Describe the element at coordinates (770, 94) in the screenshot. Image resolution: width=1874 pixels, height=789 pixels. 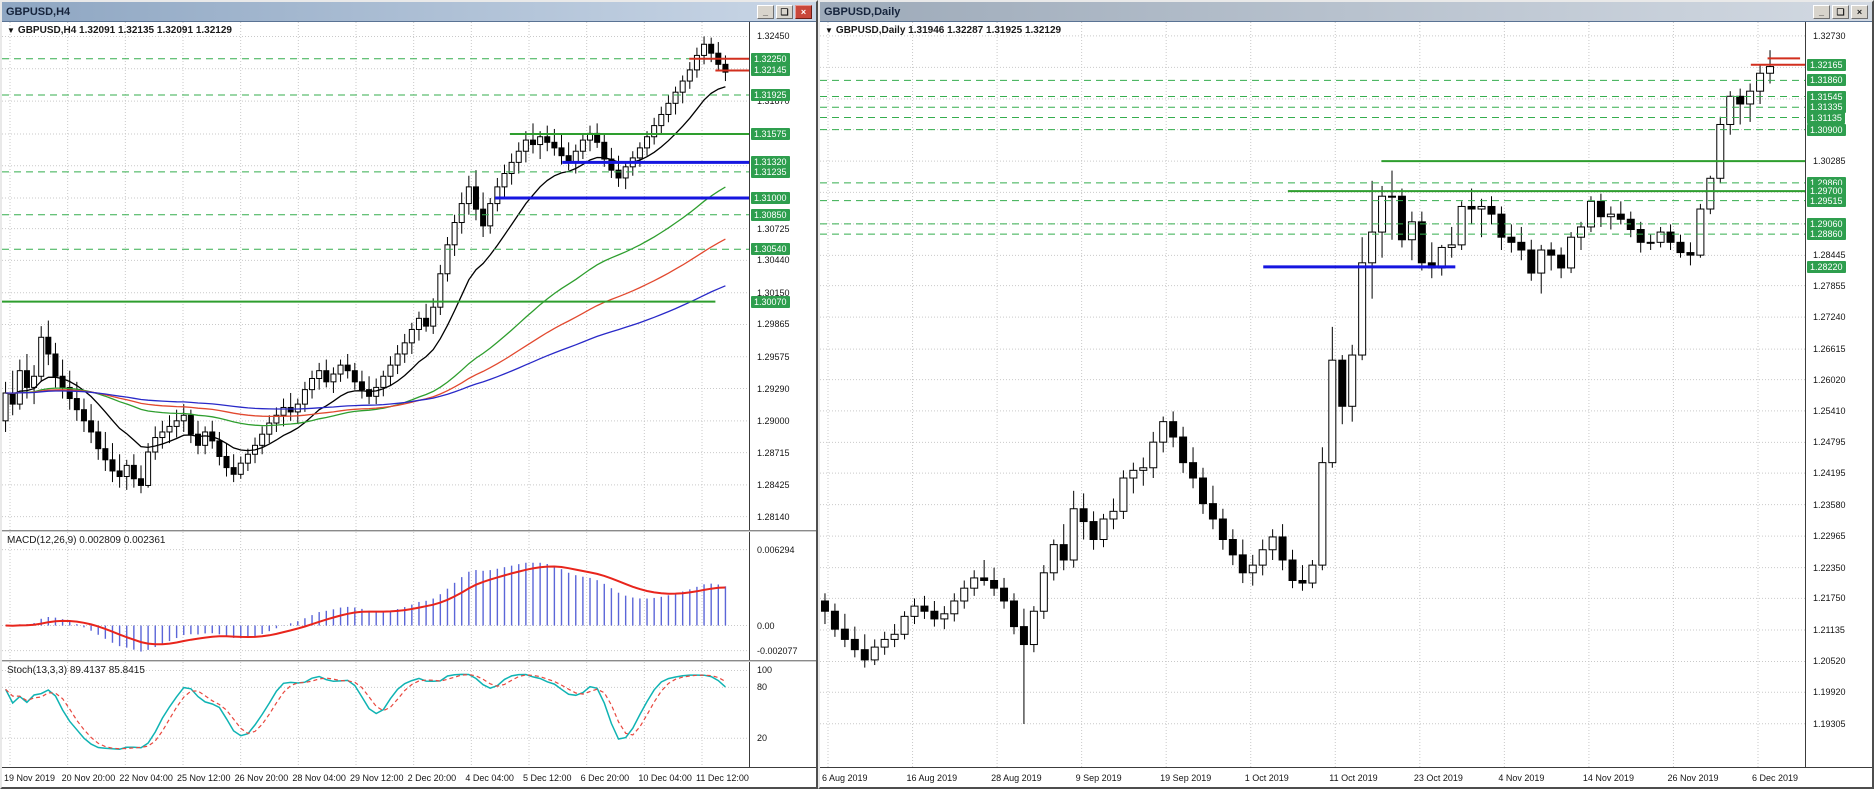
I see `price-level-tag: 1.31925` at that location.